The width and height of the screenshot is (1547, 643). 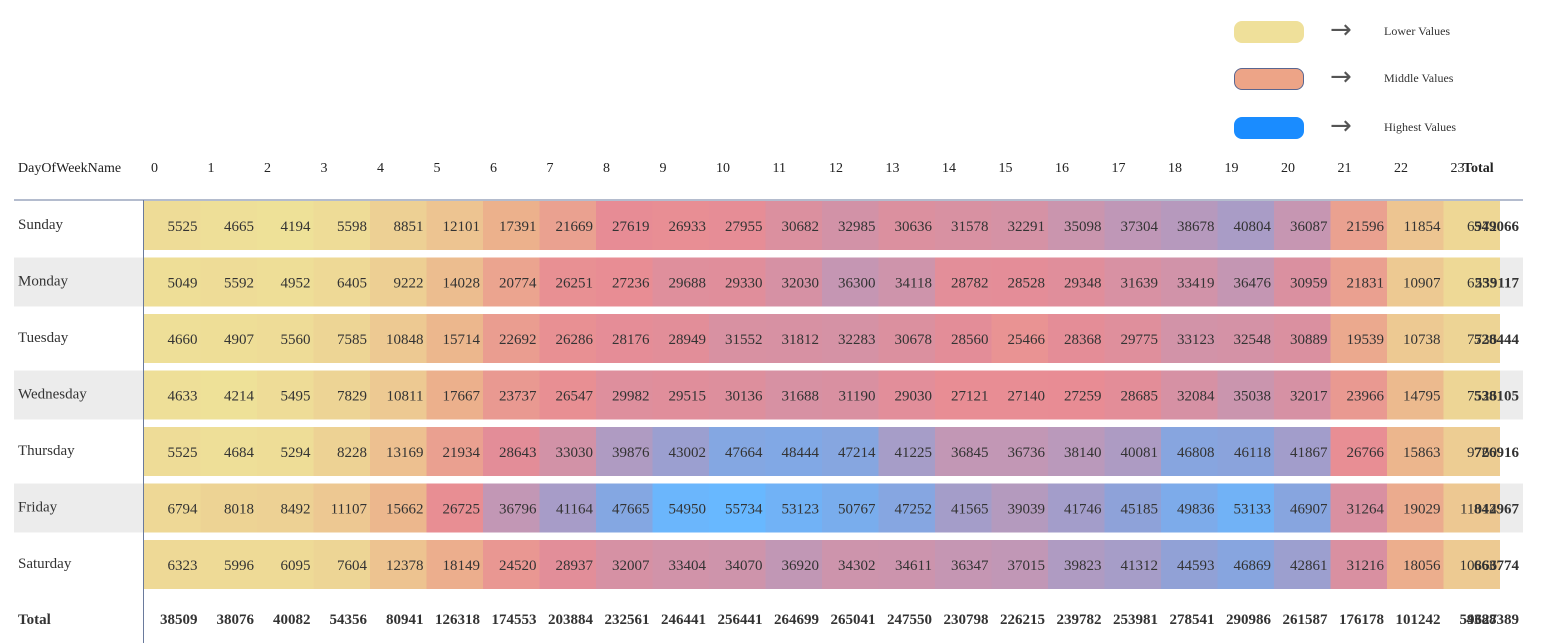 What do you see at coordinates (239, 284) in the screenshot?
I see `cell-value: 5592` at bounding box center [239, 284].